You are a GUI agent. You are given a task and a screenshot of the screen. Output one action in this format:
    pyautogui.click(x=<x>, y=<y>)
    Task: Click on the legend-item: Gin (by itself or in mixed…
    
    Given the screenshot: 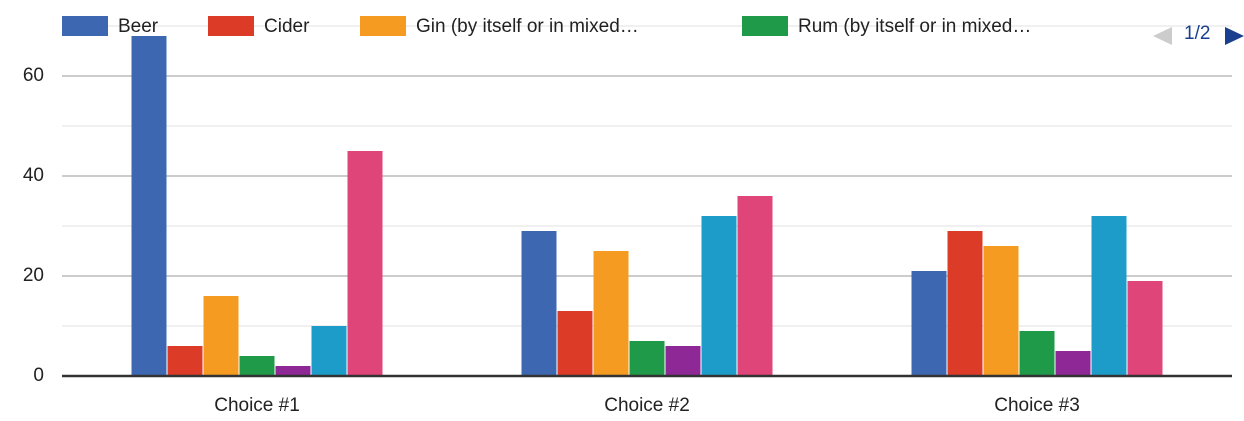 What is the action you would take?
    pyautogui.click(x=499, y=26)
    